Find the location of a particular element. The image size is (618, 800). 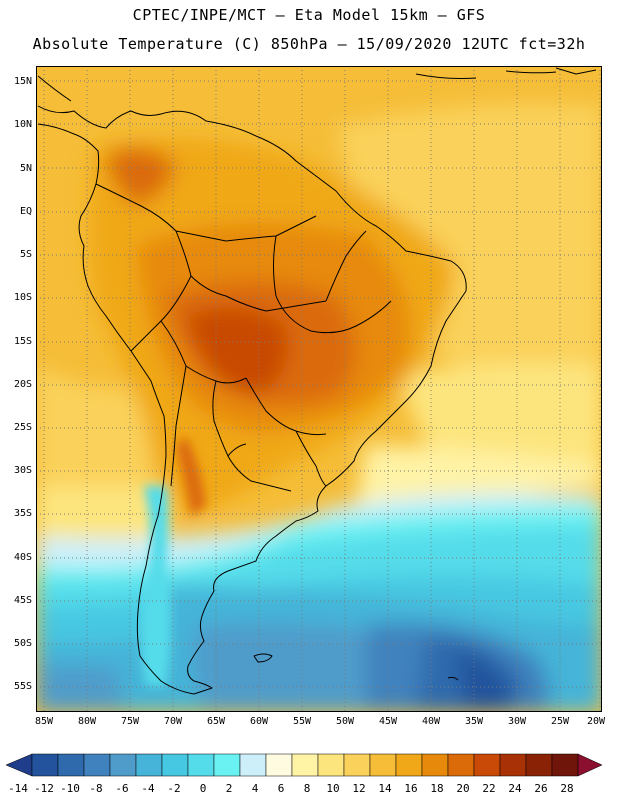

lat-label: 15N is located at coordinates (22, 81).